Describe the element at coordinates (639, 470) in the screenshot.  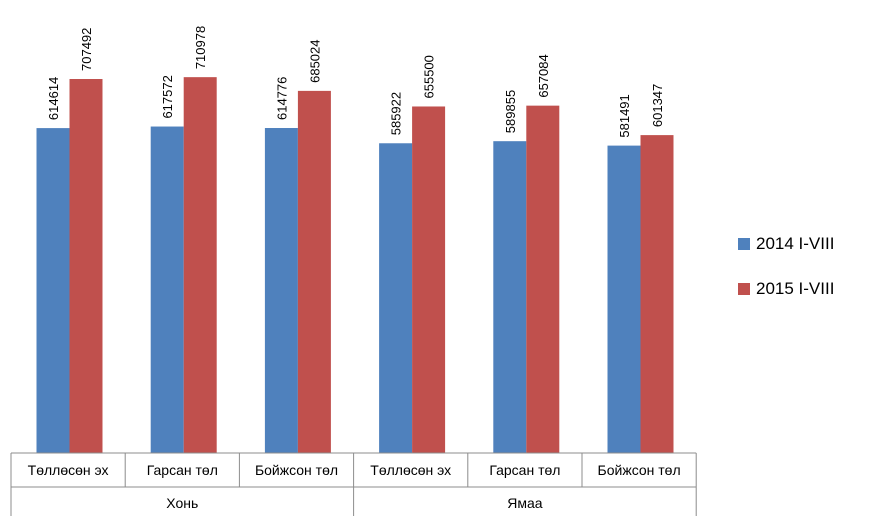
I see `category-label-5: Бойжсон төл` at that location.